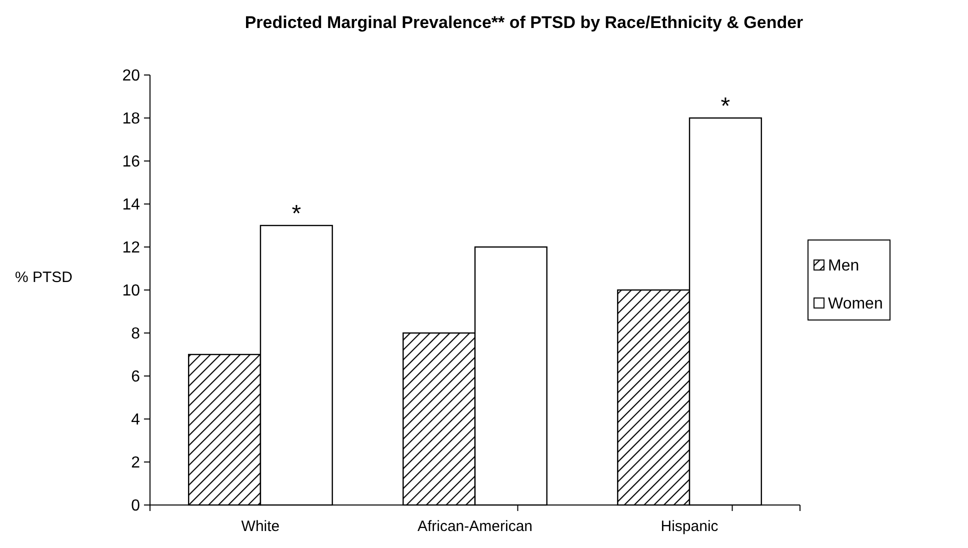 Image resolution: width=968 pixels, height=548 pixels. What do you see at coordinates (131, 291) in the screenshot?
I see `y-tick-label: 10` at bounding box center [131, 291].